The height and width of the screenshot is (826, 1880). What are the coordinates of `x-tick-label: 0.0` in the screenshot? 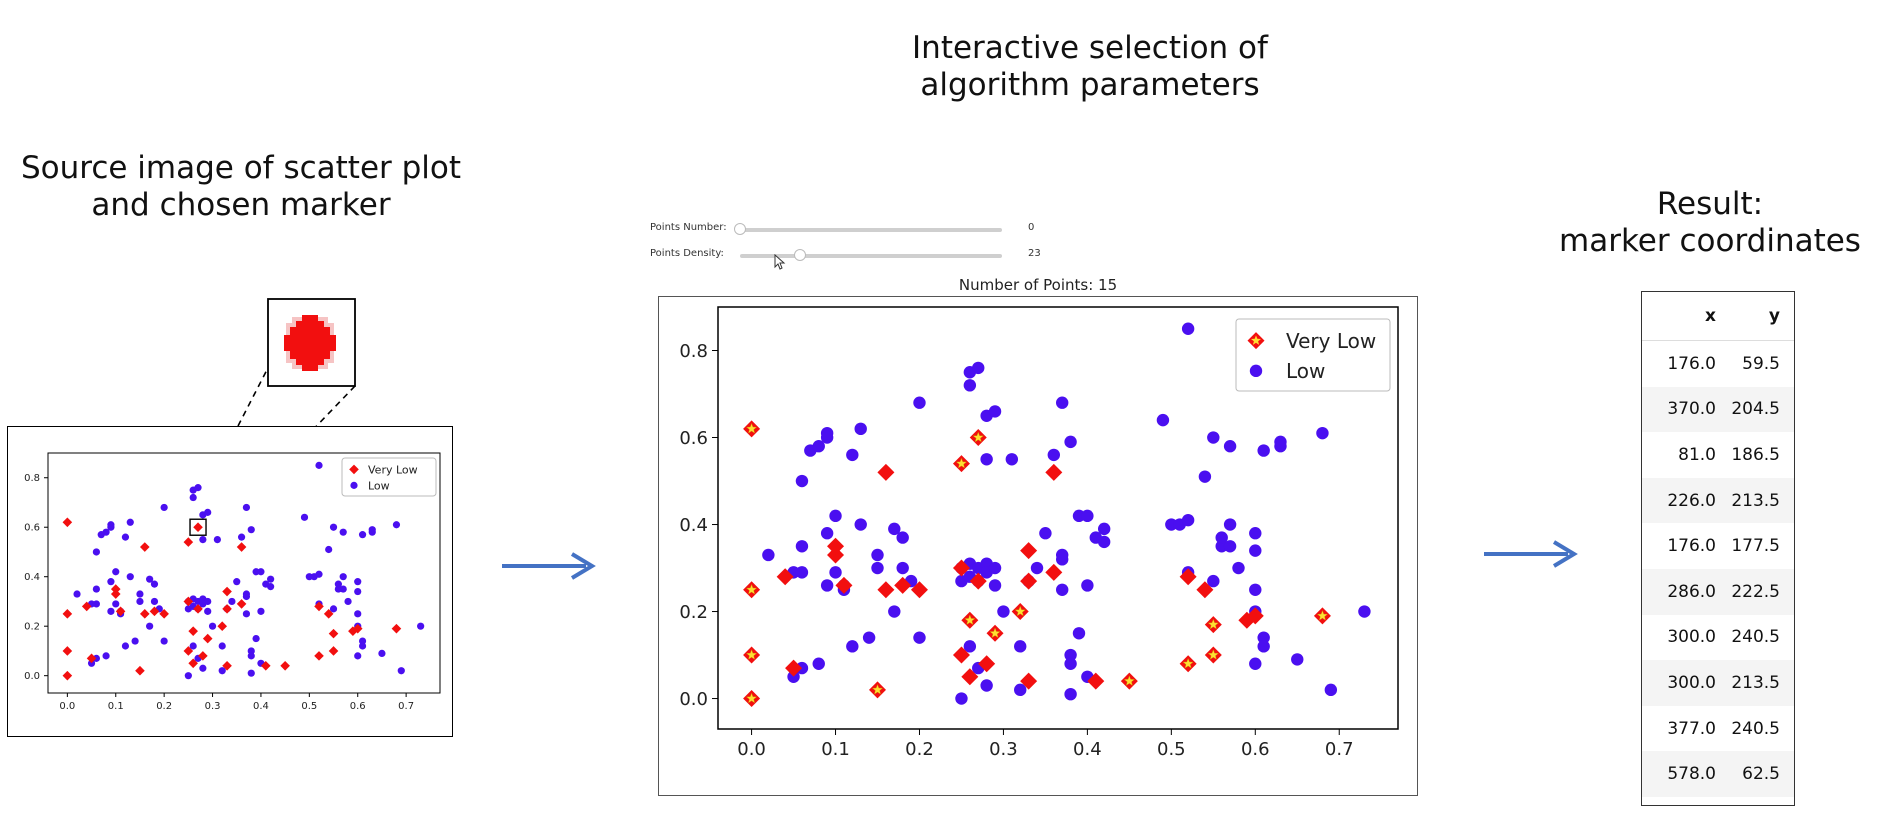 It's located at (751, 749).